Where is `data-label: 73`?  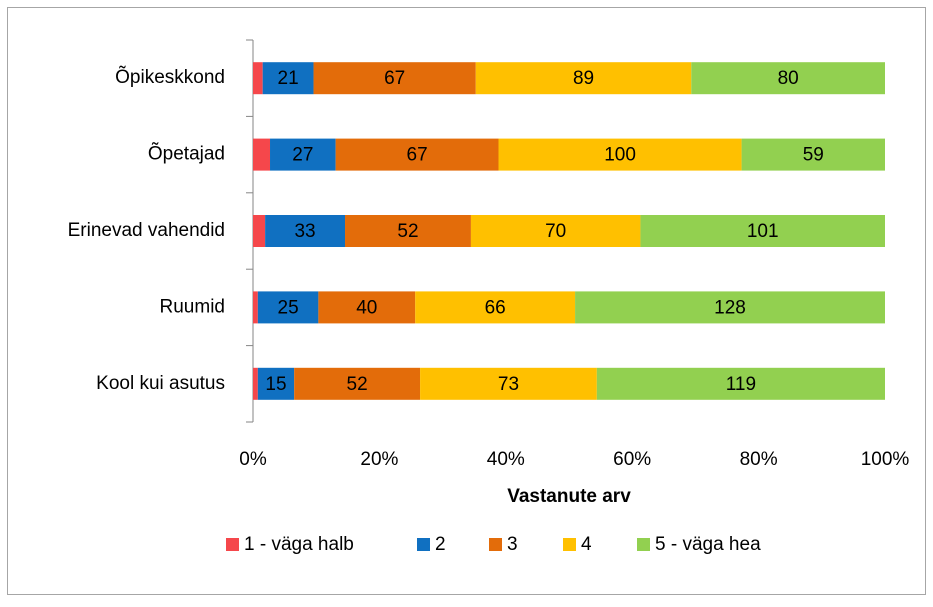
data-label: 73 is located at coordinates (508, 384).